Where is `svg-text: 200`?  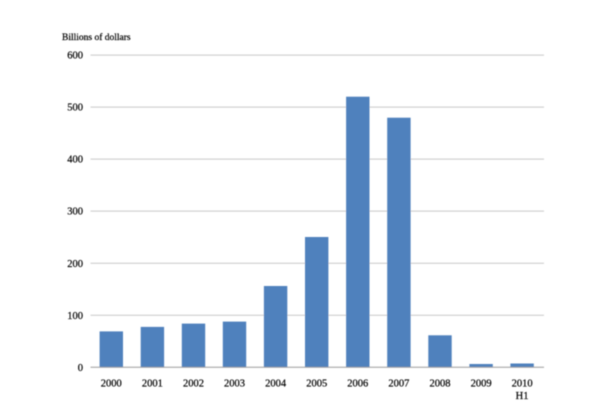 svg-text: 200 is located at coordinates (75, 264).